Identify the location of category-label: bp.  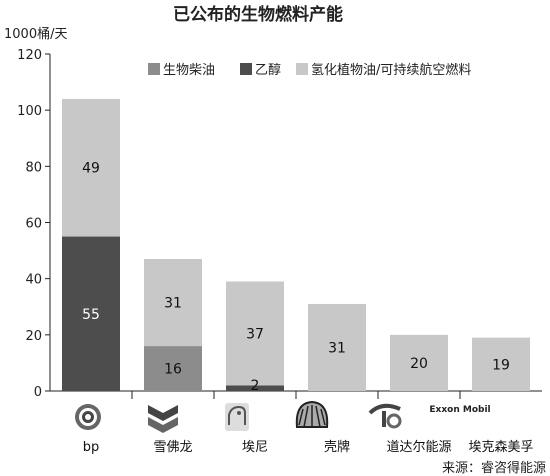
(91, 447).